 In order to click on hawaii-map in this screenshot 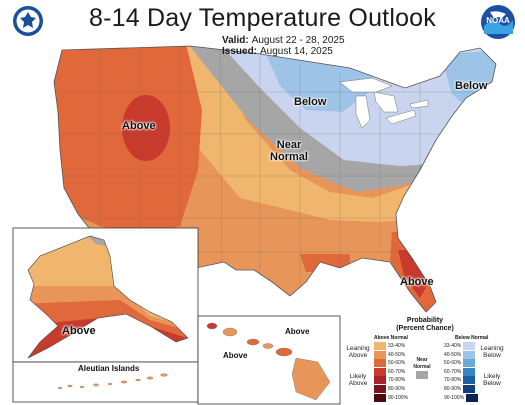, I will do `click(268, 361)`.